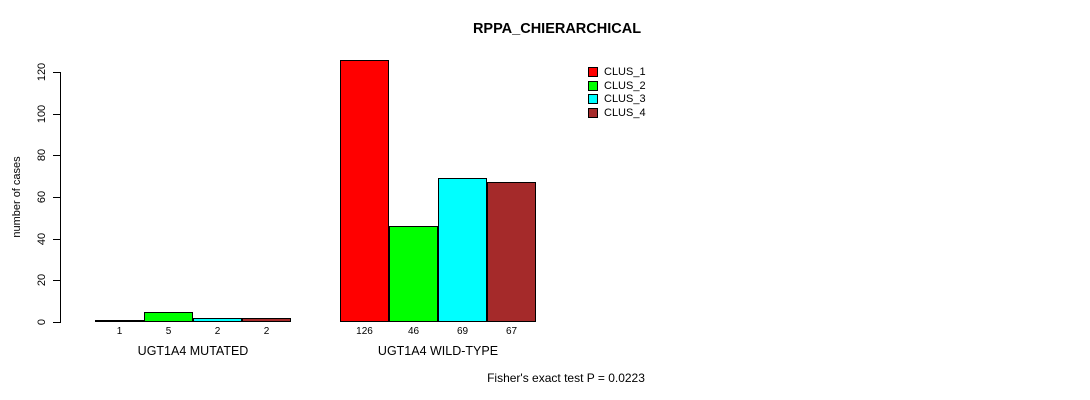  I want to click on y-tick-label: 40, so click(42, 238).